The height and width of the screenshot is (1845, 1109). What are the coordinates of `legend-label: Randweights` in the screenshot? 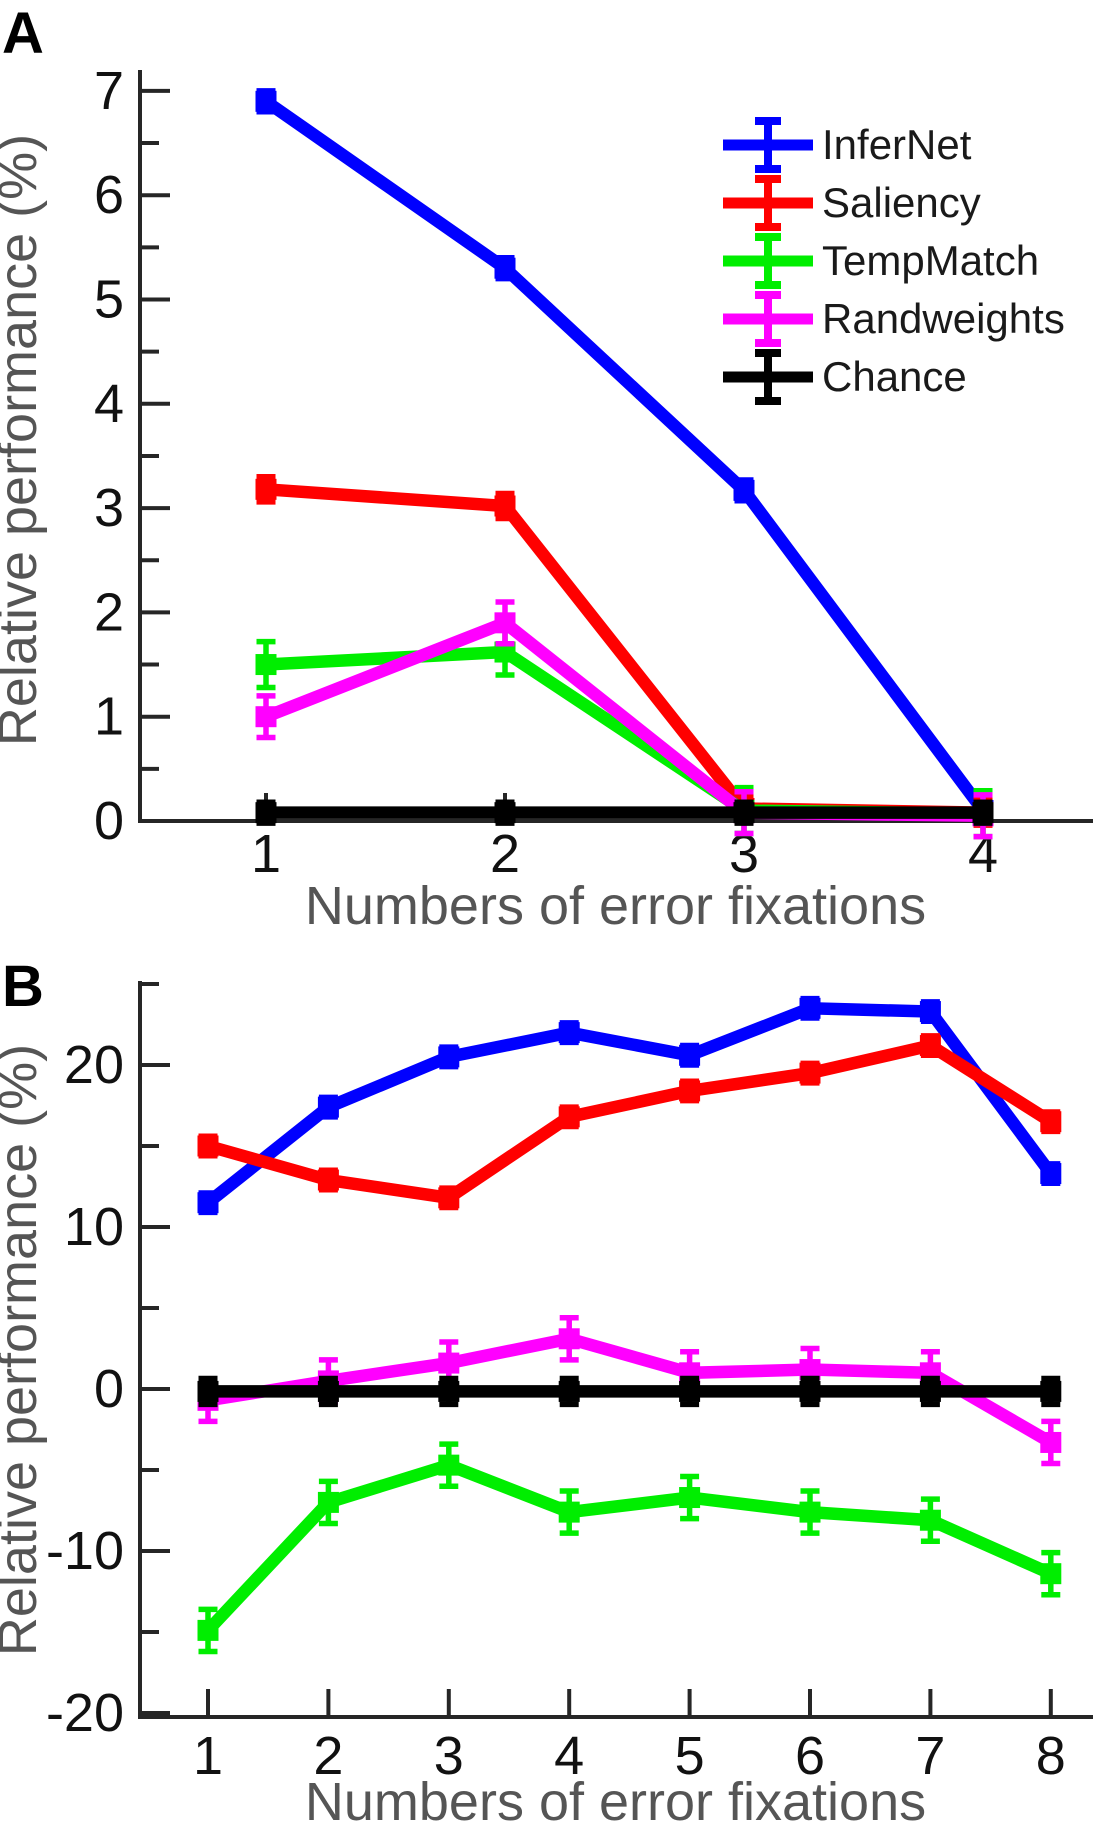 It's located at (943, 318).